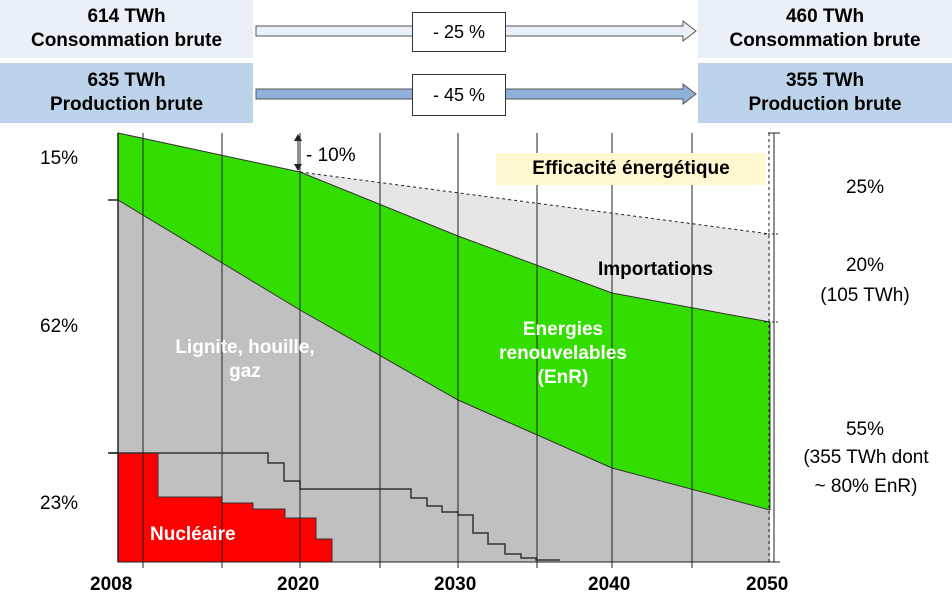 The width and height of the screenshot is (952, 615). What do you see at coordinates (459, 95) in the screenshot?
I see `production-change: - 45 %` at bounding box center [459, 95].